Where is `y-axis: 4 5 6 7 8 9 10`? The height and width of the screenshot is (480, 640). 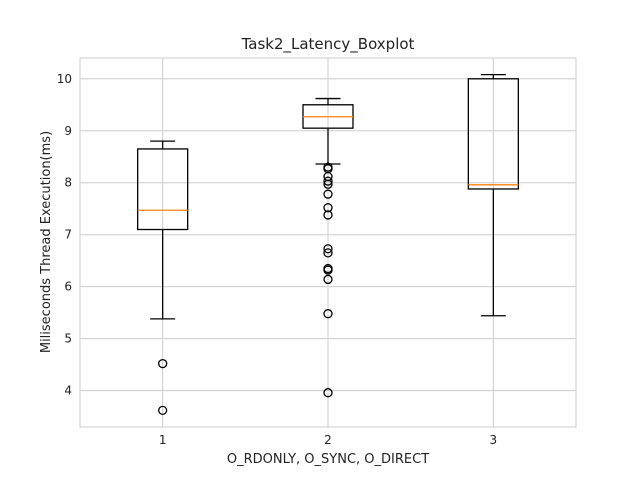 y-axis: 4 5 6 7 8 9 10 is located at coordinates (64, 235).